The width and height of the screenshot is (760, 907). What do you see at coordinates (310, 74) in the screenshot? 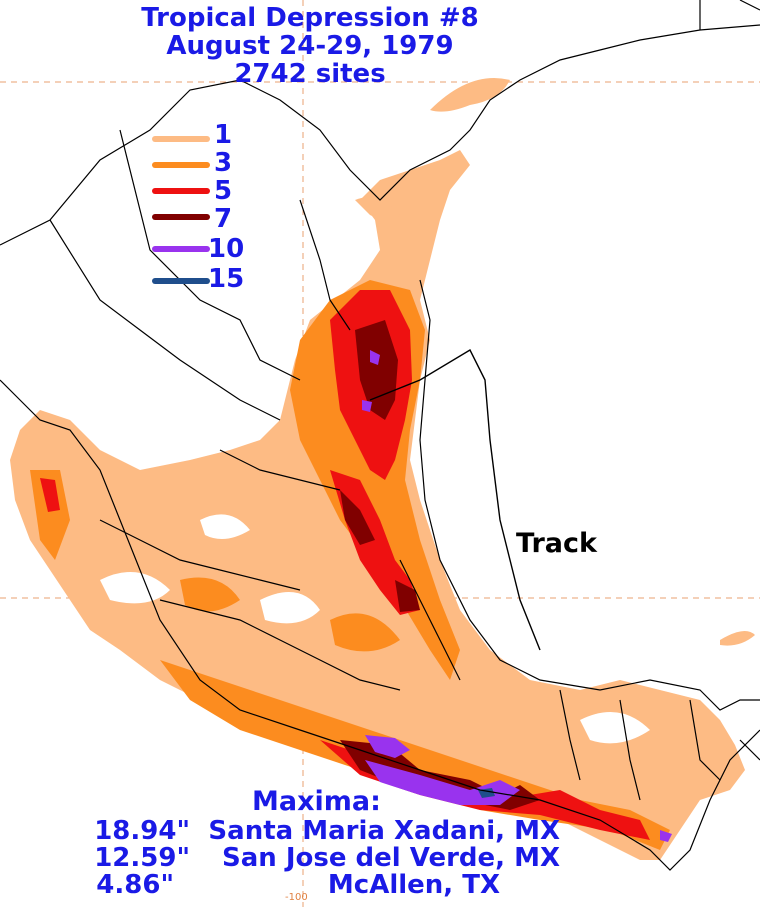
I see `map-title-line3: 2742 sites` at bounding box center [310, 74].